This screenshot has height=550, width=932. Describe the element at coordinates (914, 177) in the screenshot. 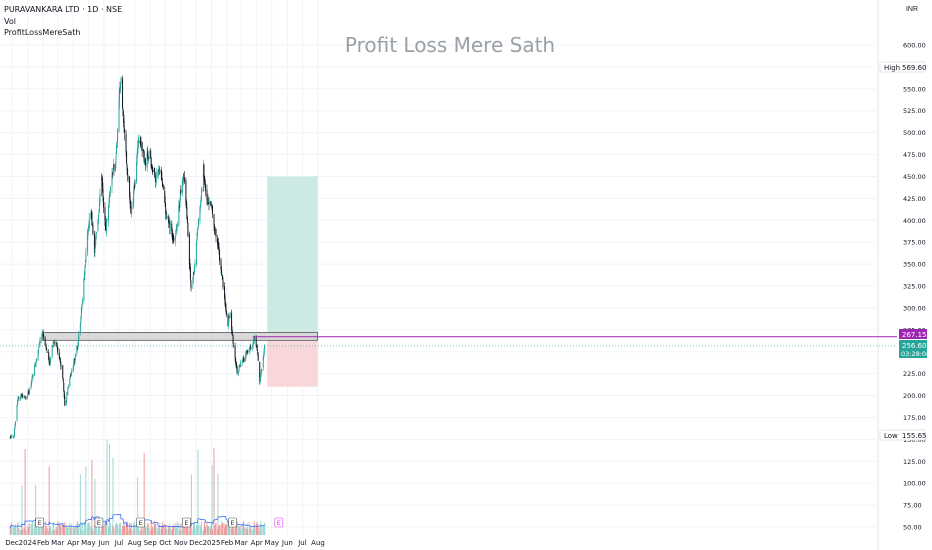

I see `y-tick-label: 450.00` at that location.